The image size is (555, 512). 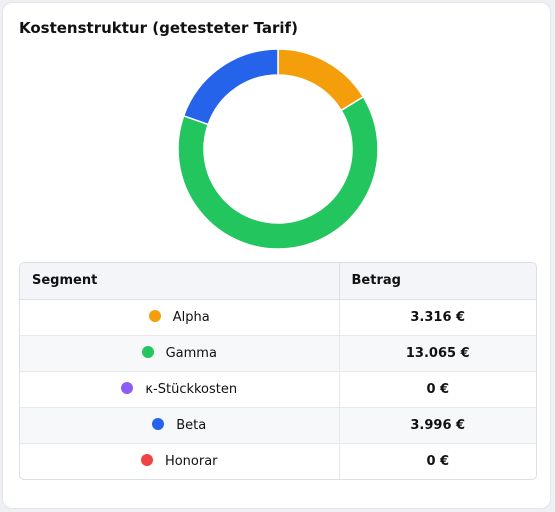 I want to click on header-segment: Segment, so click(x=179, y=281).